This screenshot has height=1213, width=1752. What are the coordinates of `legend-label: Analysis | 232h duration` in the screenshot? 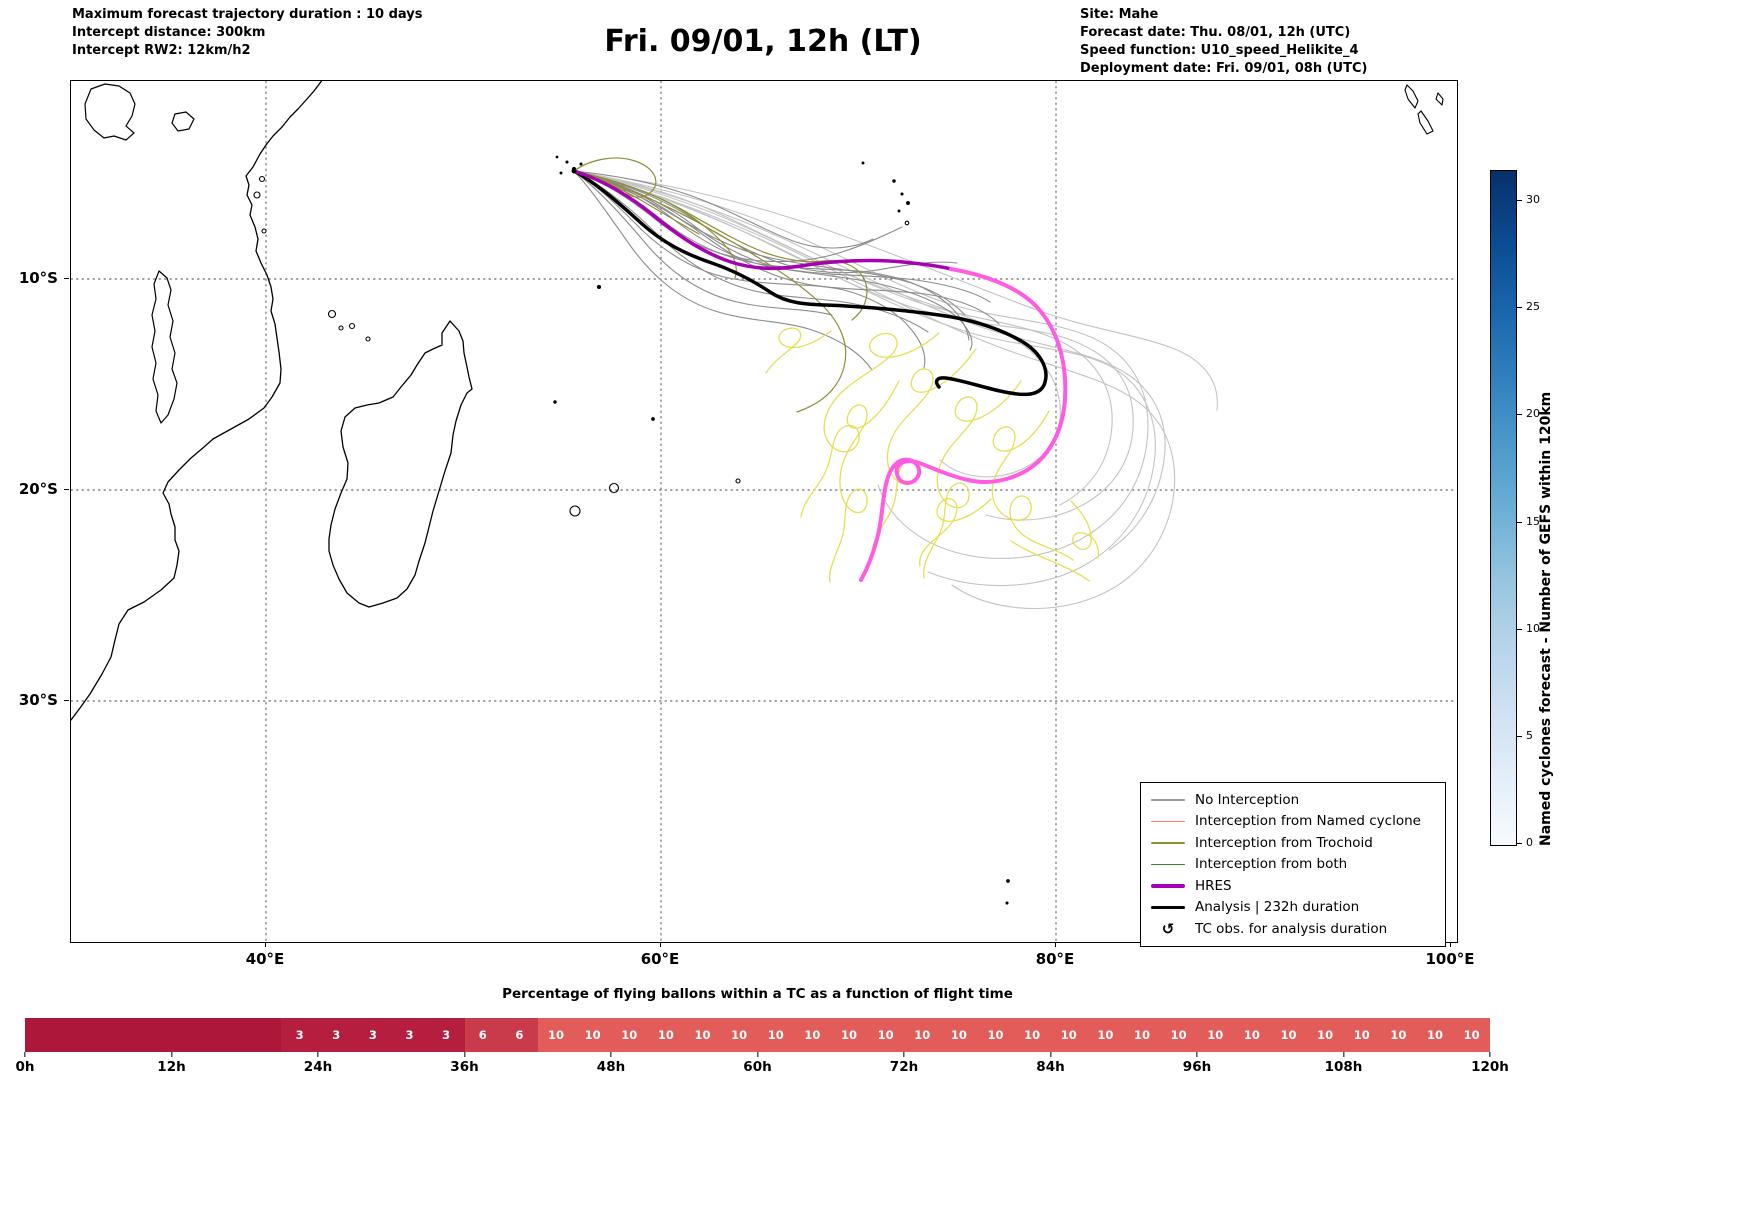 It's located at (1277, 907).